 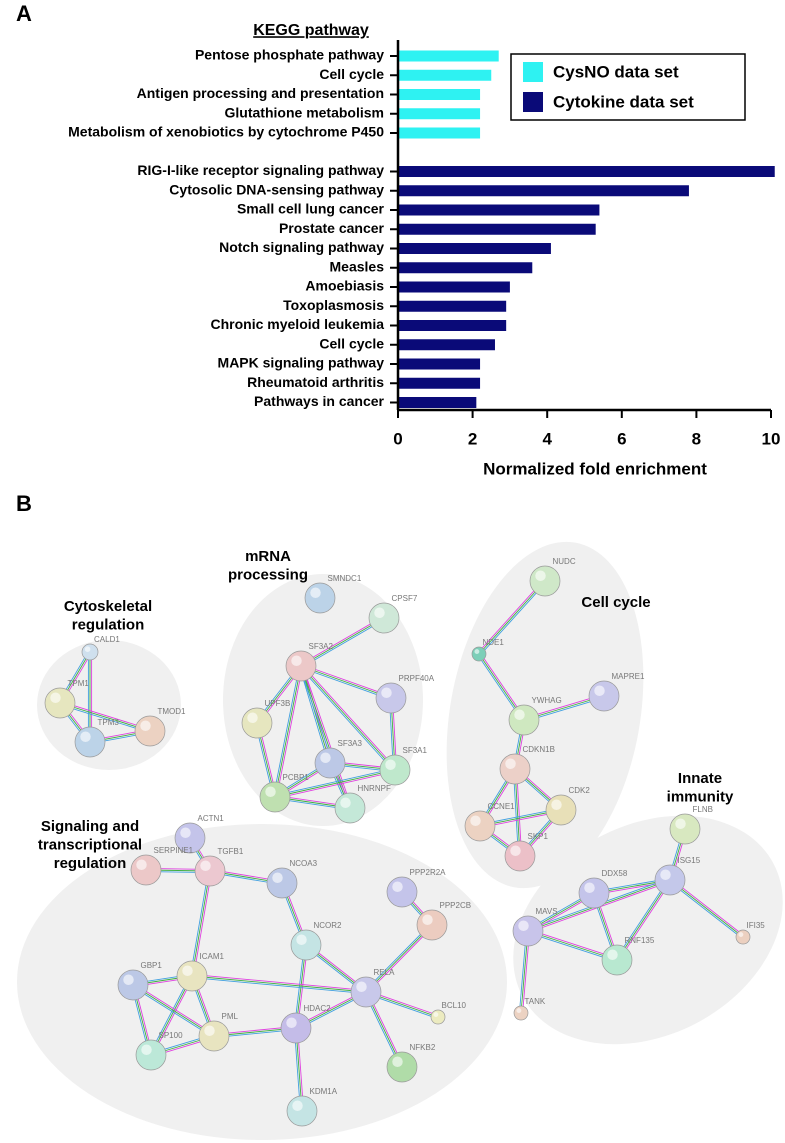 I want to click on node-label: HNRNPF, so click(x=374, y=788).